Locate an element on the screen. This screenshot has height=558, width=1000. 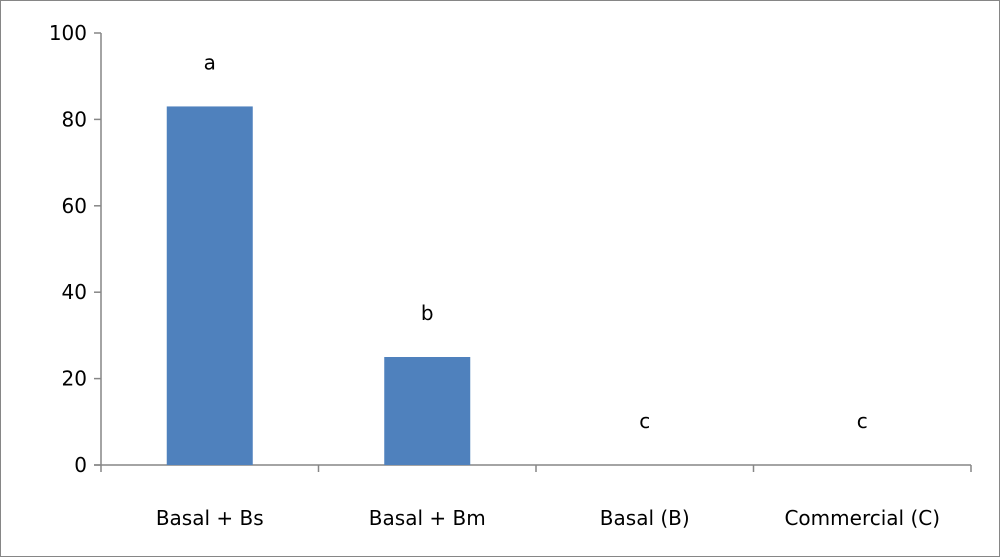
x-category-label: Basal (B) is located at coordinates (645, 518).